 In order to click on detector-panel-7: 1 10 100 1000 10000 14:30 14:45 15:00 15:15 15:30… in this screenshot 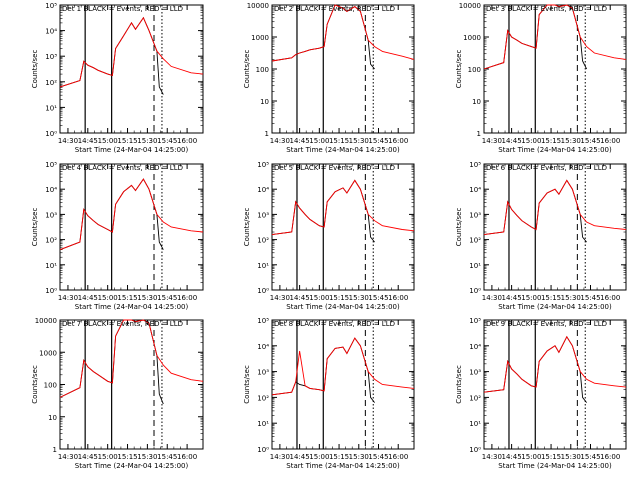, I will do `click(117, 393)`.